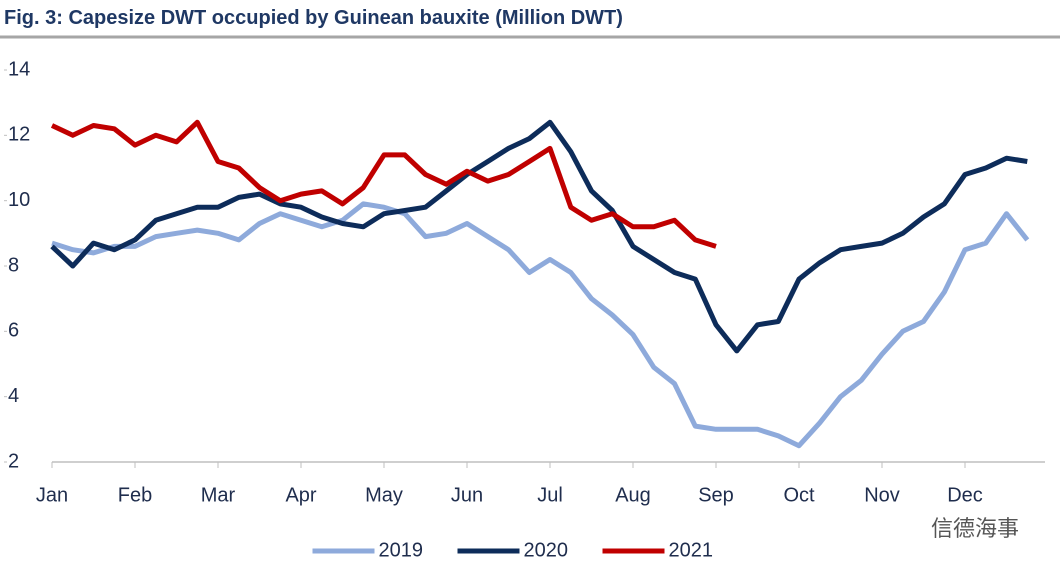 This screenshot has width=1060, height=578. Describe the element at coordinates (882, 495) in the screenshot. I see `x-tick-label: Nov` at that location.